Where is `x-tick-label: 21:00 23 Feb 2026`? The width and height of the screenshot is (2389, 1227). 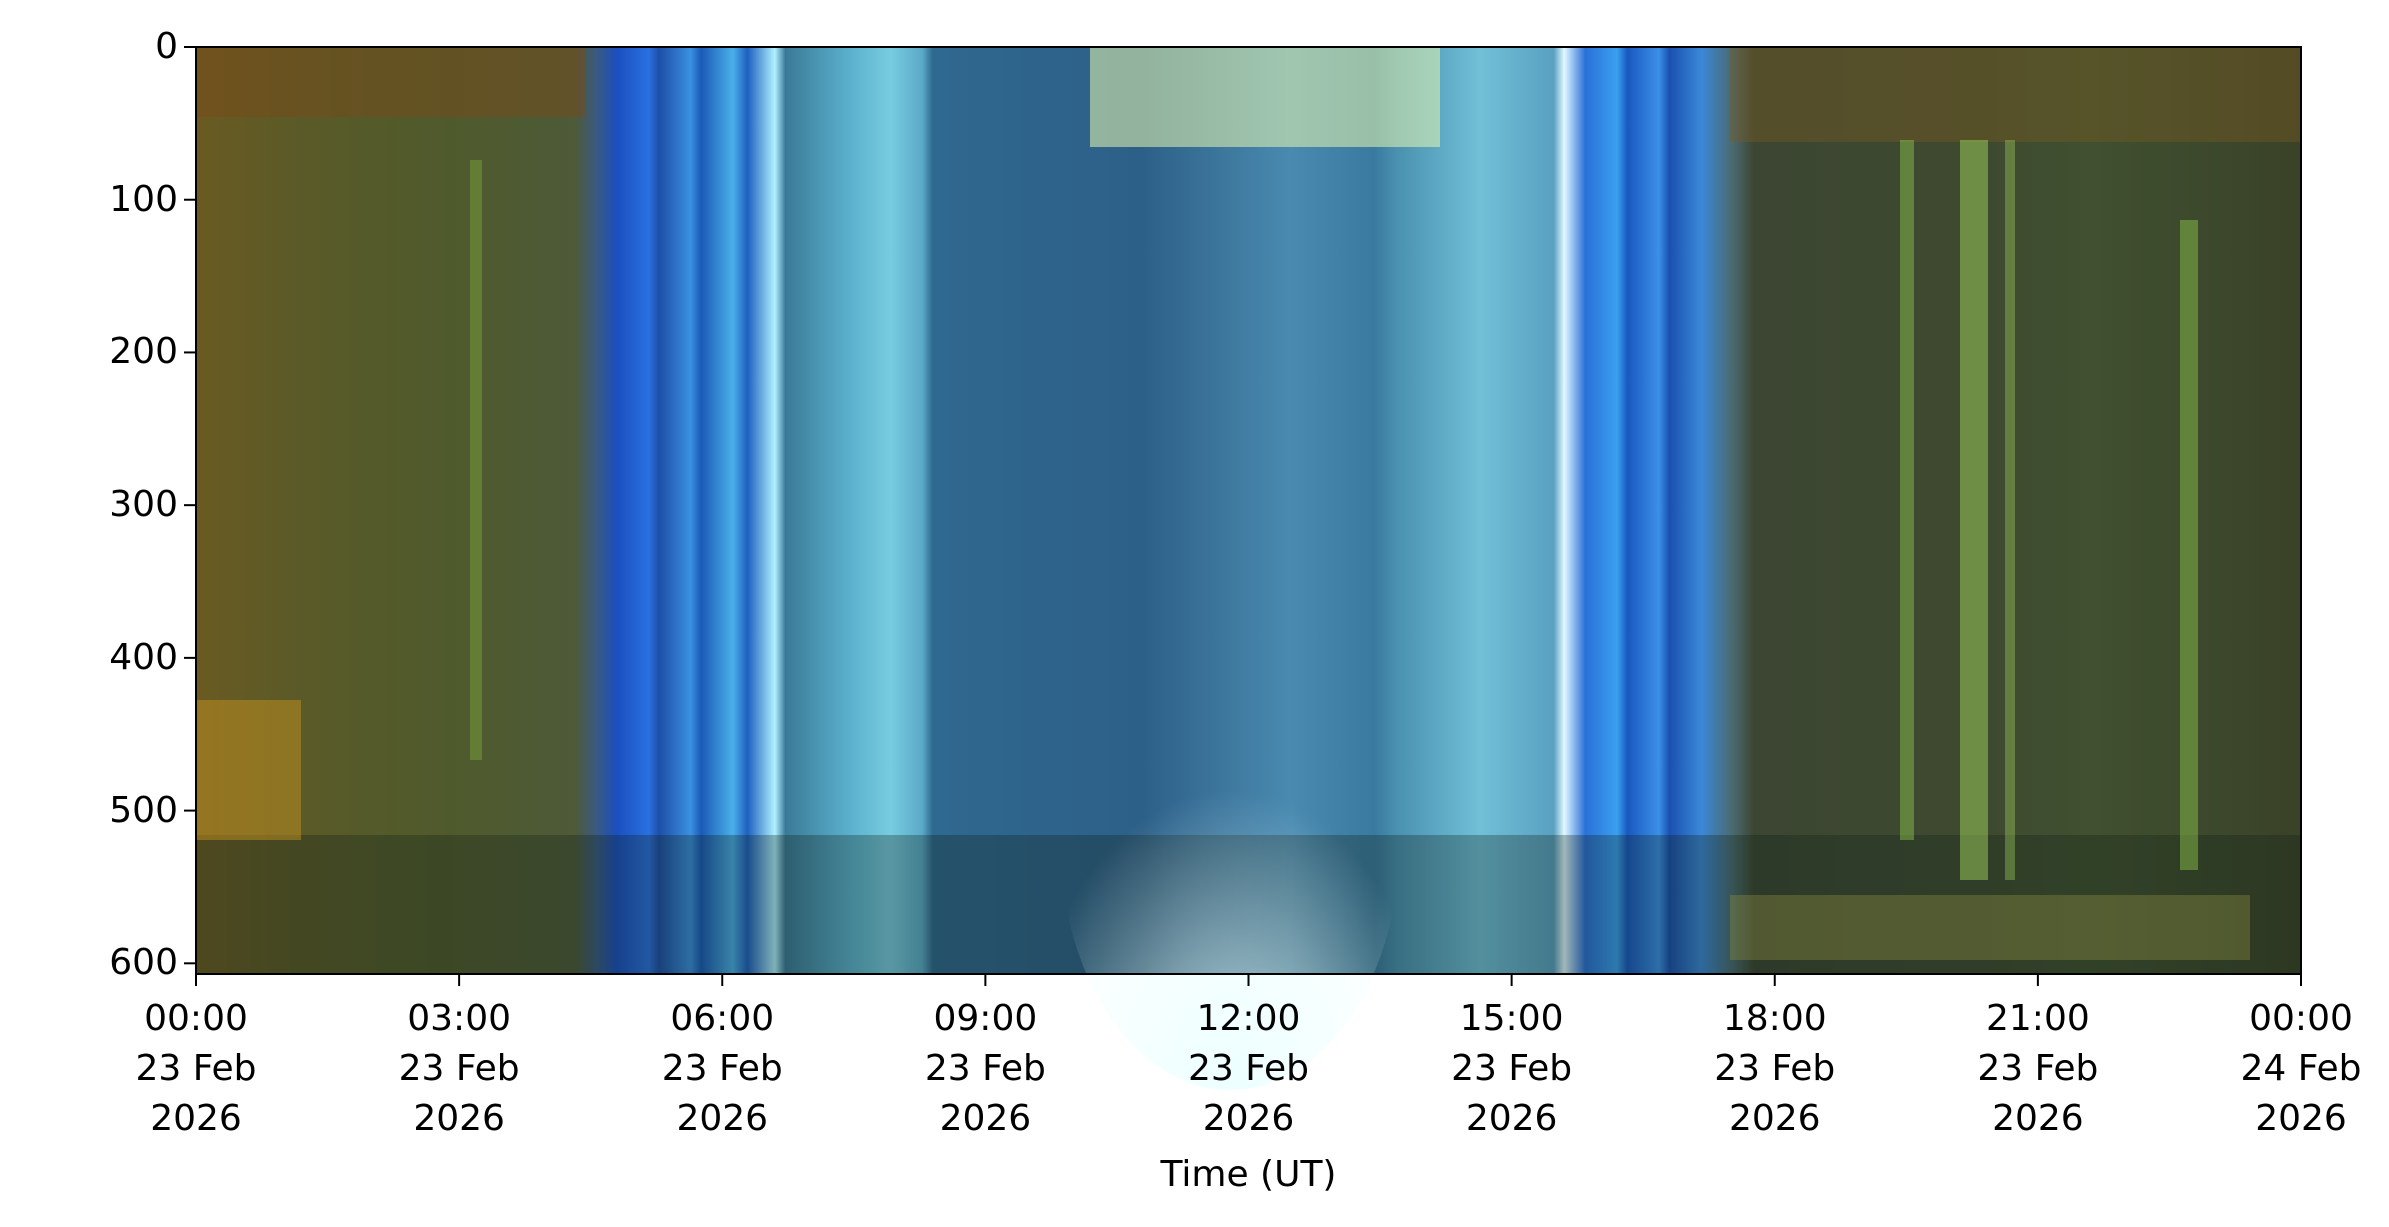 x-tick-label: 21:00 23 Feb 2026 is located at coordinates (2038, 1068).